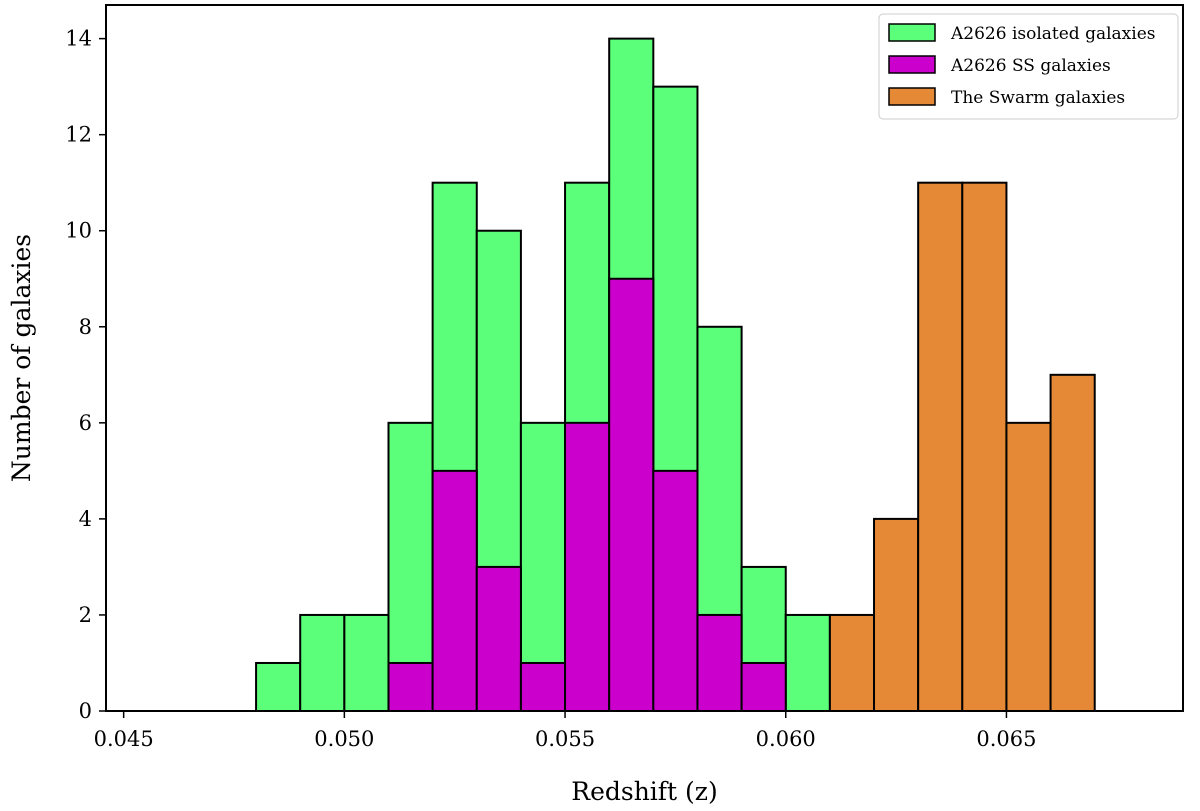 The width and height of the screenshot is (1200, 811). What do you see at coordinates (1038, 98) in the screenshot?
I see `legend-label-3: The Swarm galaxies` at bounding box center [1038, 98].